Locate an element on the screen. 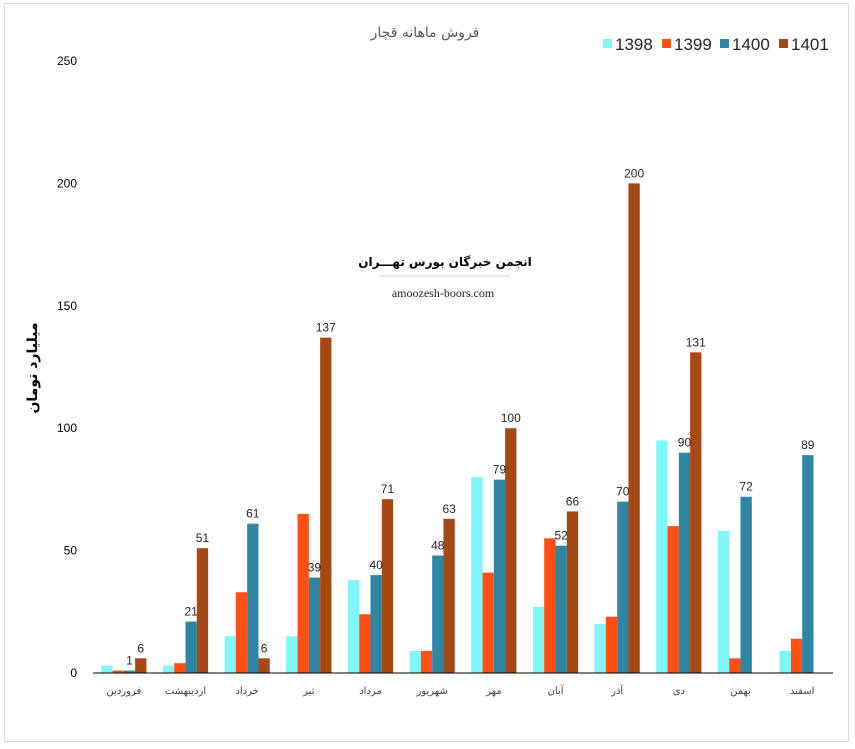  x-tick-label: مهر is located at coordinates (493, 691).